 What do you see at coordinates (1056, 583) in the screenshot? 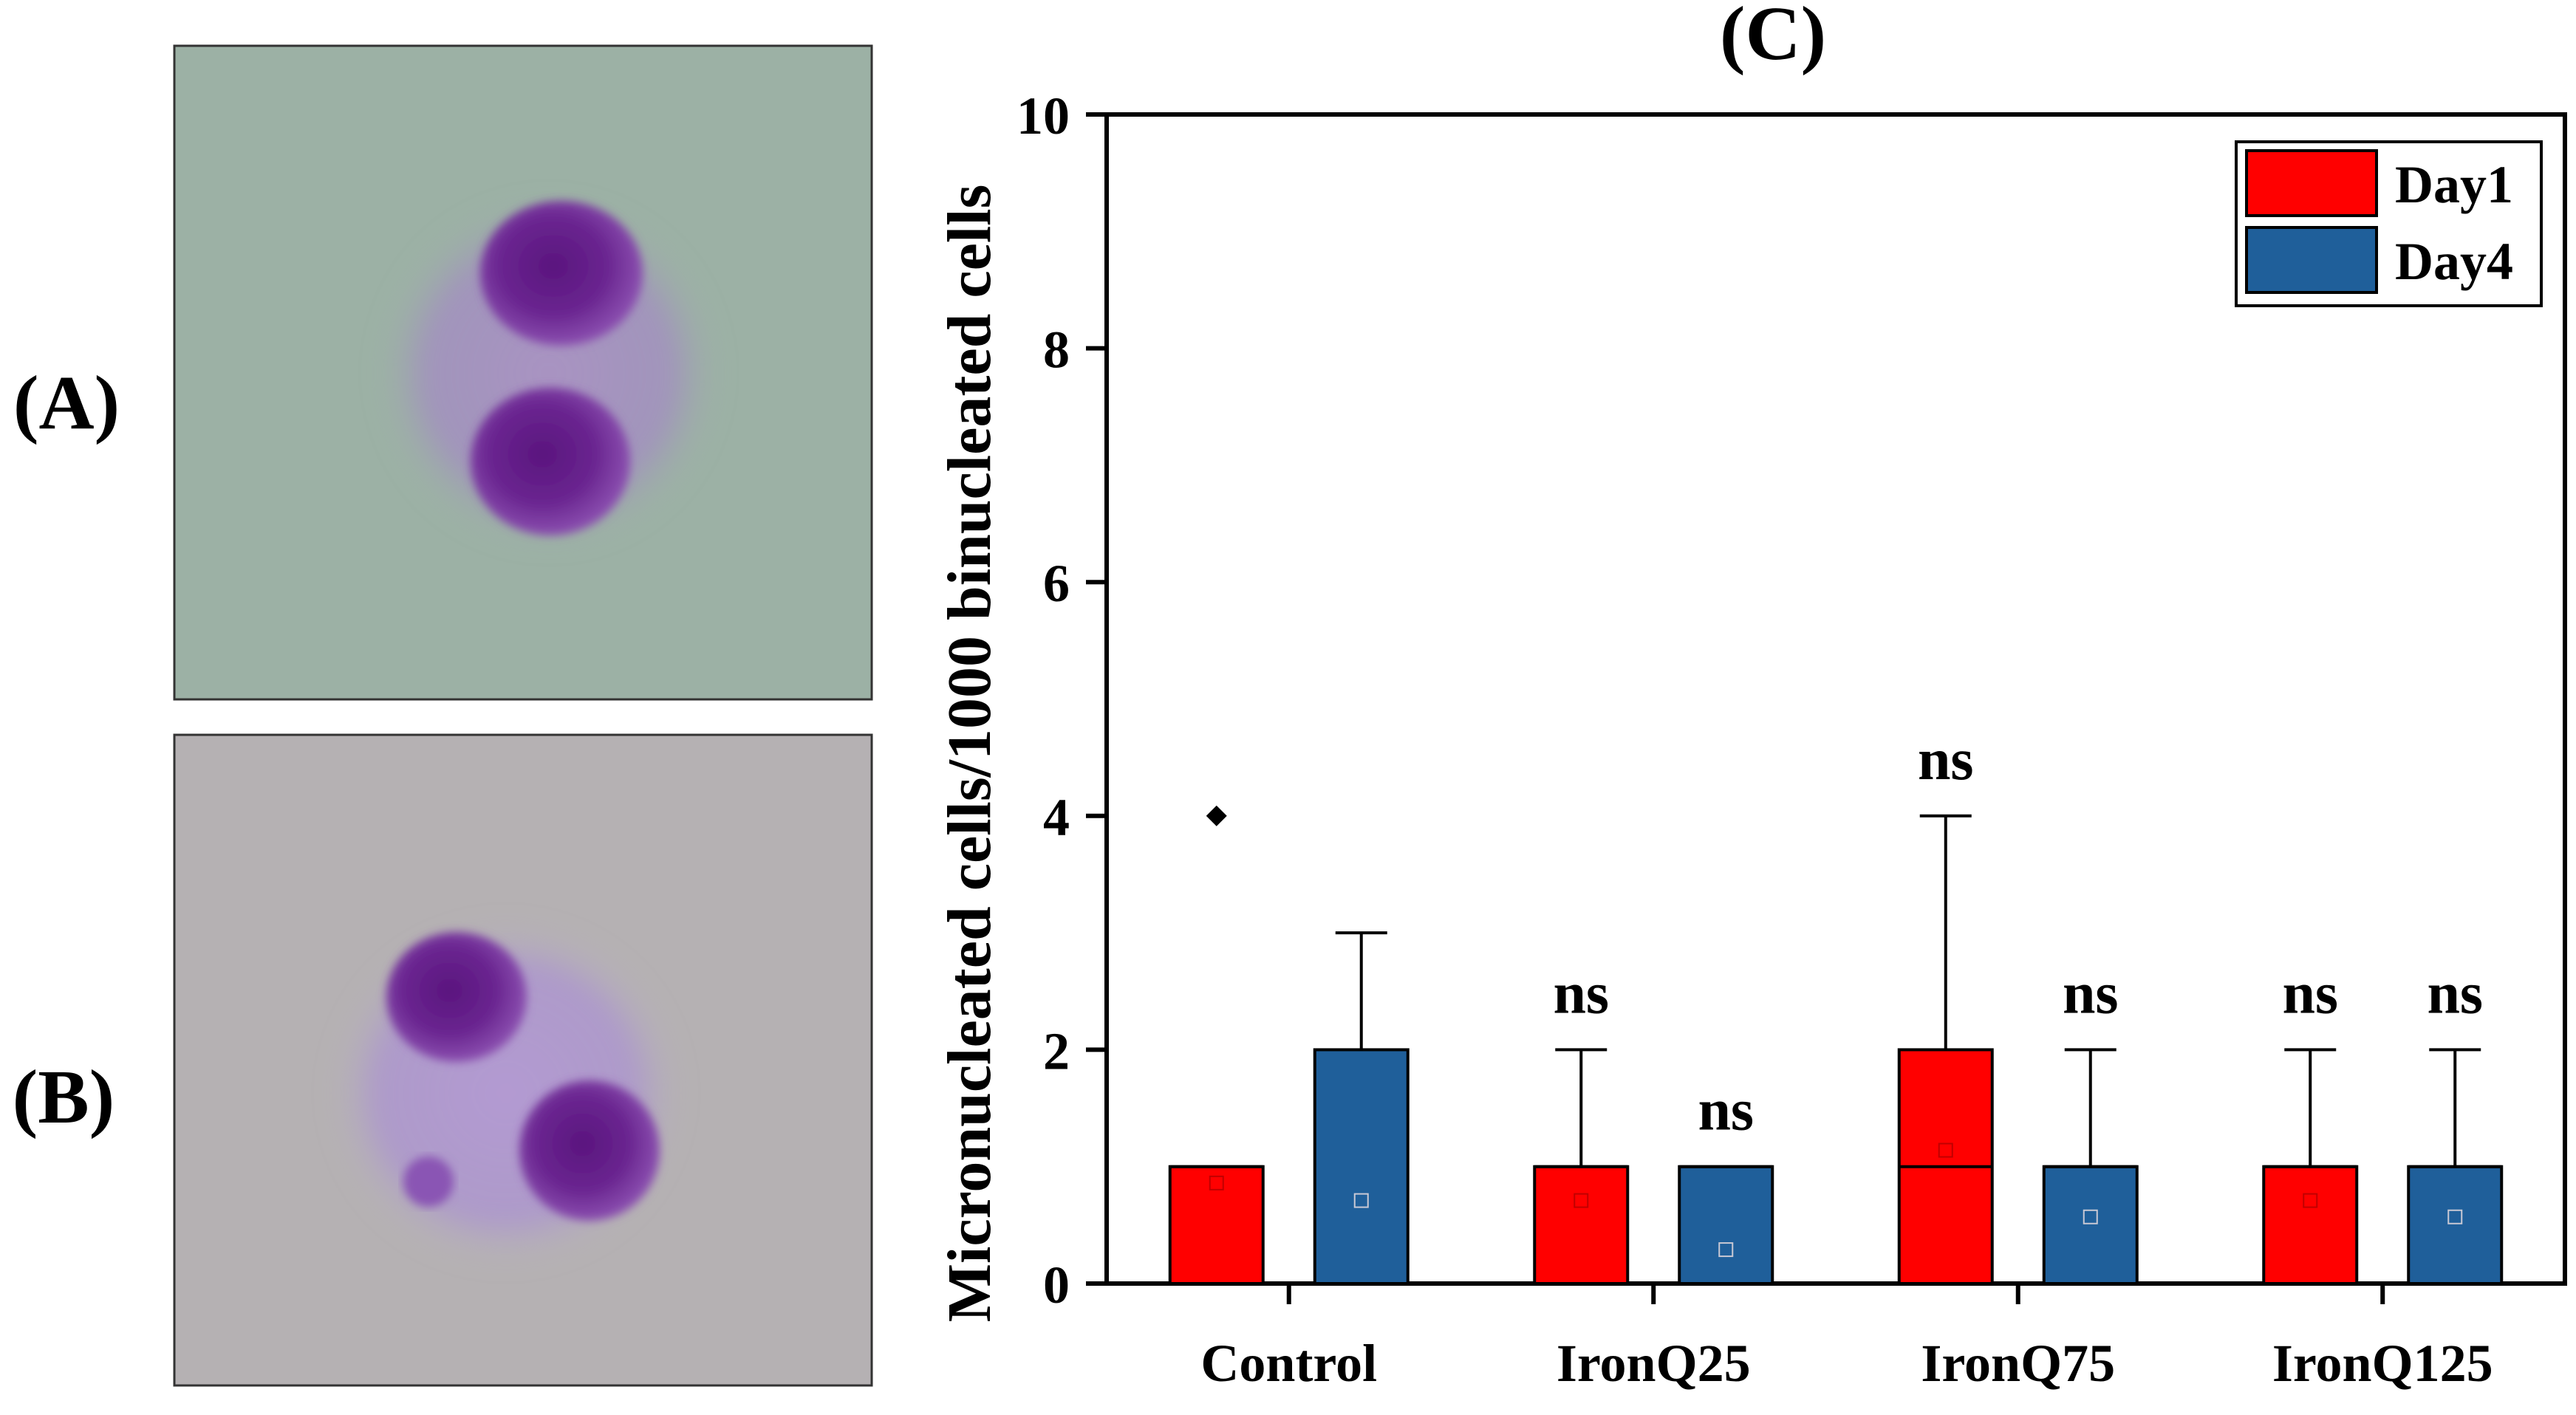
I see `y-tick-label: 6` at bounding box center [1056, 583].